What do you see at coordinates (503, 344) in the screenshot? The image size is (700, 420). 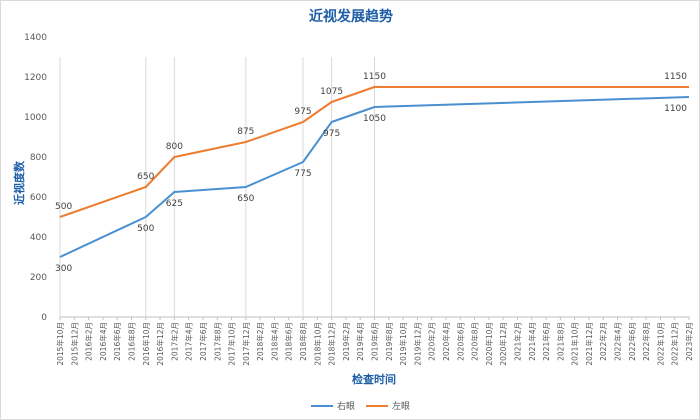 I see `x-tick-label: 2020年12月` at bounding box center [503, 344].